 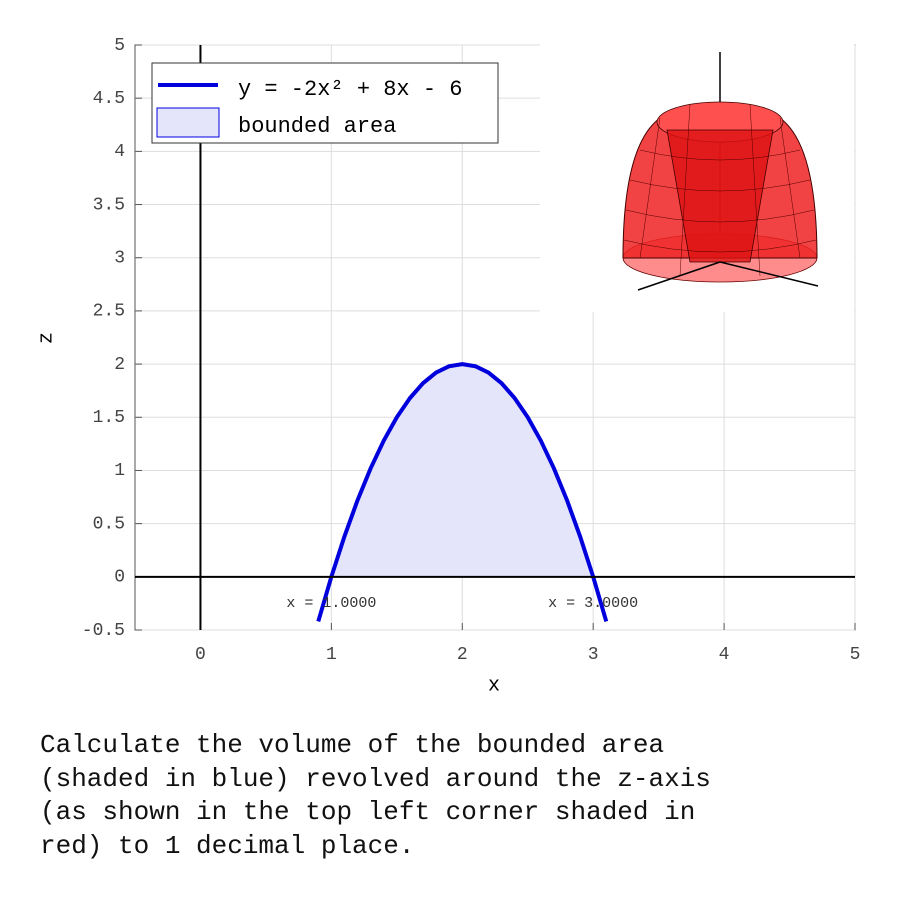 I want to click on x-tick-label: 1, so click(x=331, y=655).